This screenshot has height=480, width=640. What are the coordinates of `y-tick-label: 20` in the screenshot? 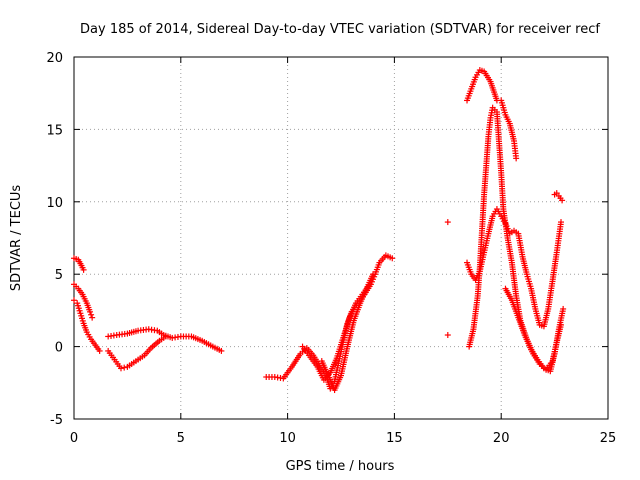 It's located at (54, 58).